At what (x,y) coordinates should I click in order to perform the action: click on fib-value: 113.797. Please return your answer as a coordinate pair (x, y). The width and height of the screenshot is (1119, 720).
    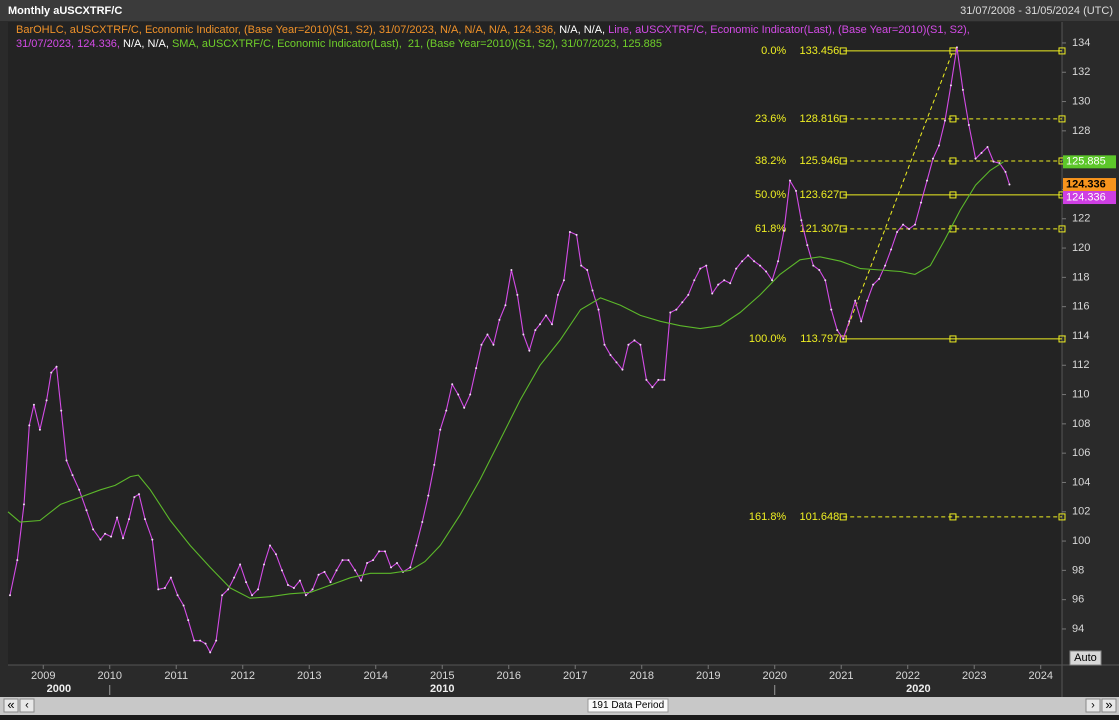
    Looking at the image, I should click on (819, 339).